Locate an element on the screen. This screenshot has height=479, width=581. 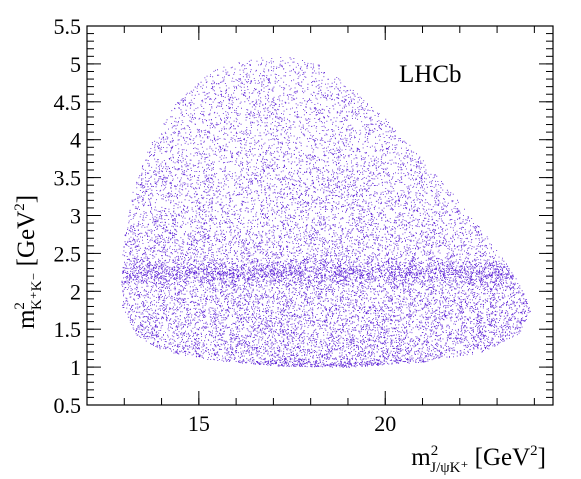
y-tick-label: 5 is located at coordinates (75, 64).